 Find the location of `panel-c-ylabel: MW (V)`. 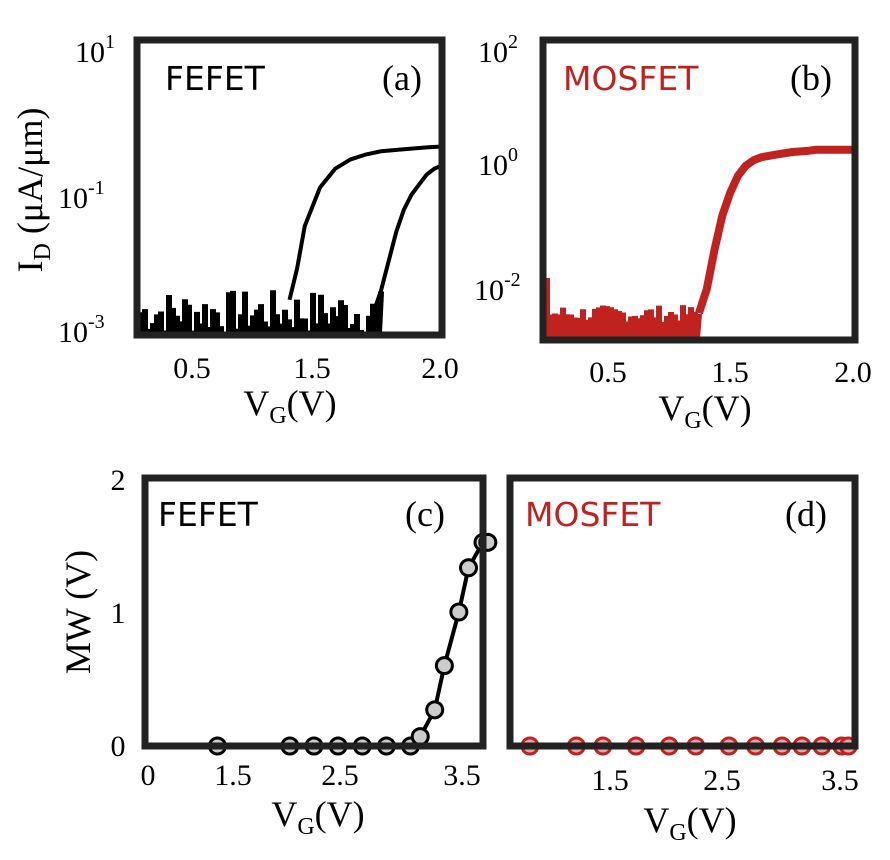

panel-c-ylabel: MW (V) is located at coordinates (78, 612).